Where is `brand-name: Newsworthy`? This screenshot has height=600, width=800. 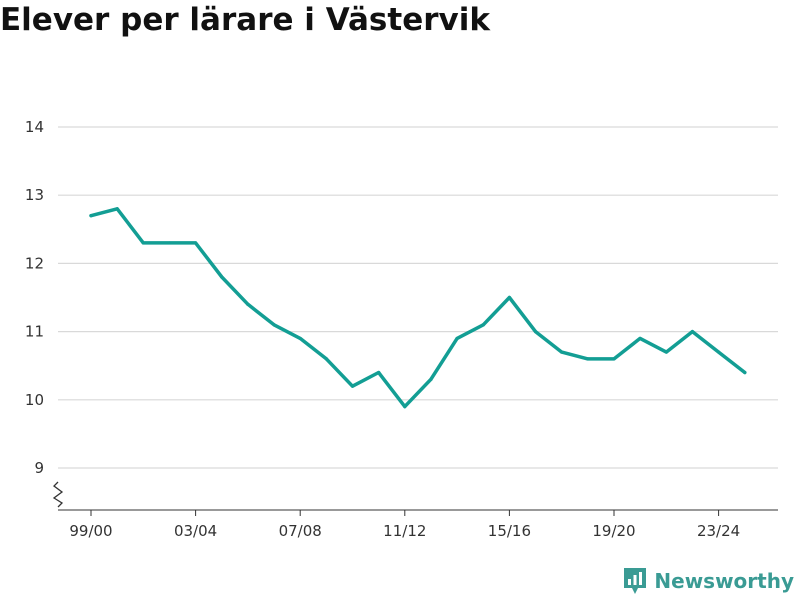
brand-name: Newsworthy is located at coordinates (724, 581).